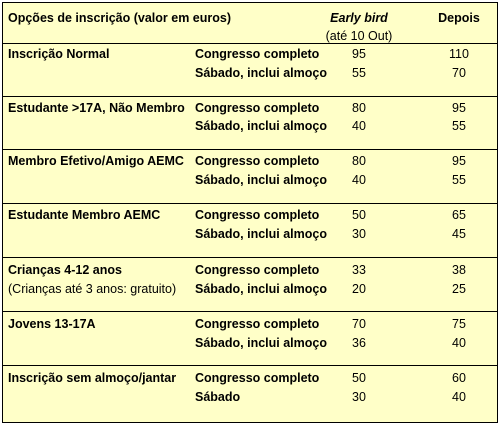  Describe the element at coordinates (459, 73) in the screenshot. I see `after-price: 70` at that location.